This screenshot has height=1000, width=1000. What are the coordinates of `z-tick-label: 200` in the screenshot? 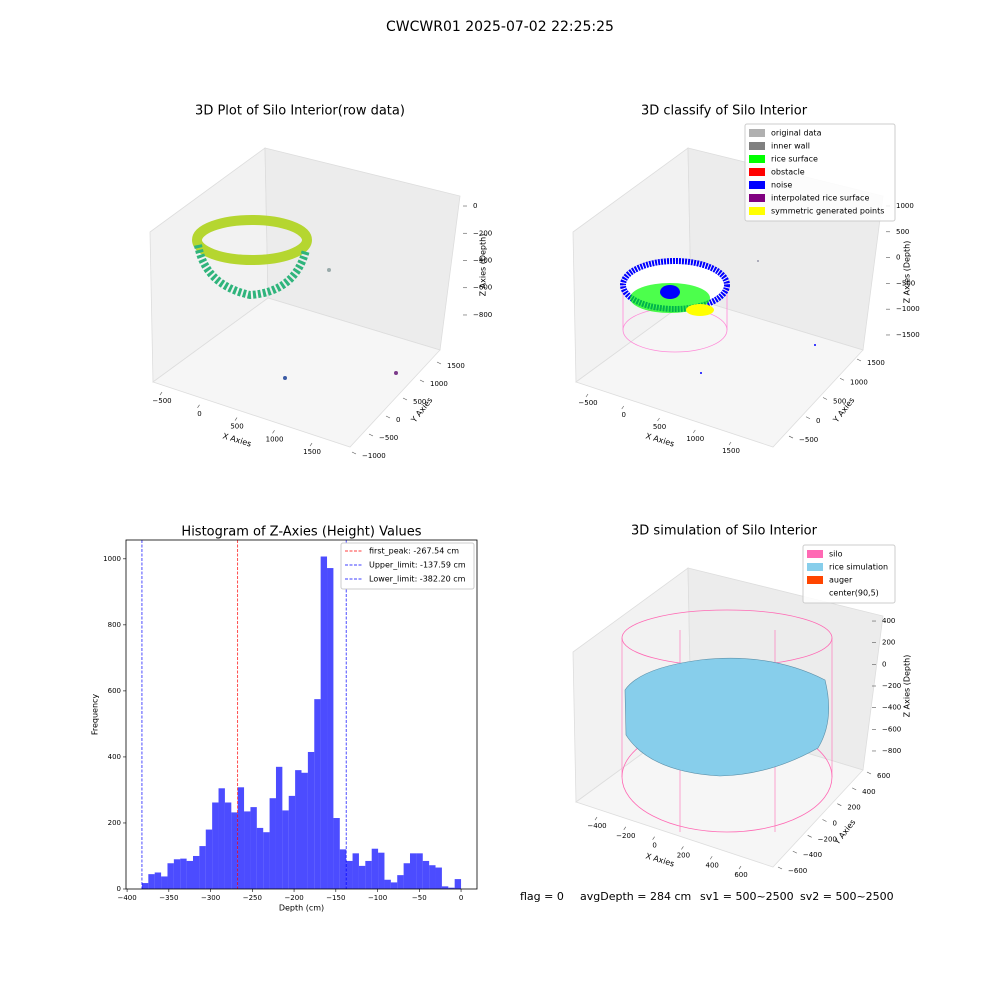 It's located at (888, 643).